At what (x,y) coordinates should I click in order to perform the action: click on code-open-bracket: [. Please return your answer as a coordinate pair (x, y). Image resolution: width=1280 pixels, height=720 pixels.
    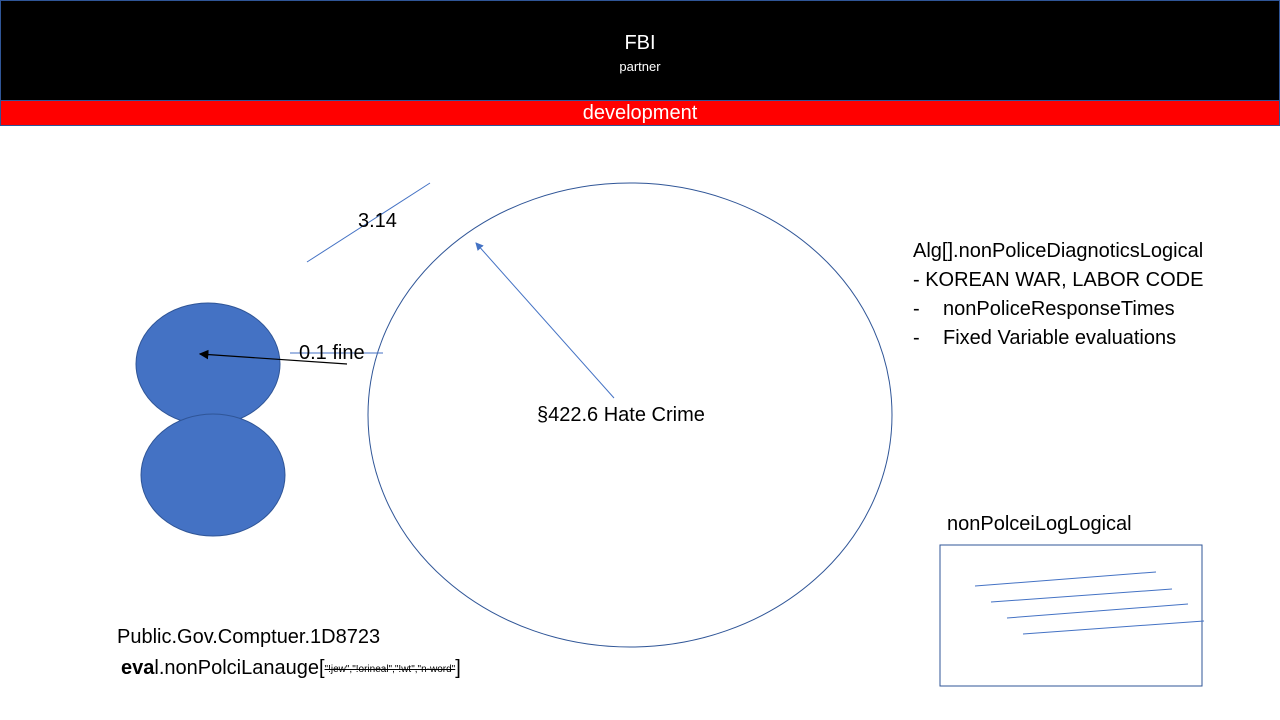
    Looking at the image, I should click on (321, 668).